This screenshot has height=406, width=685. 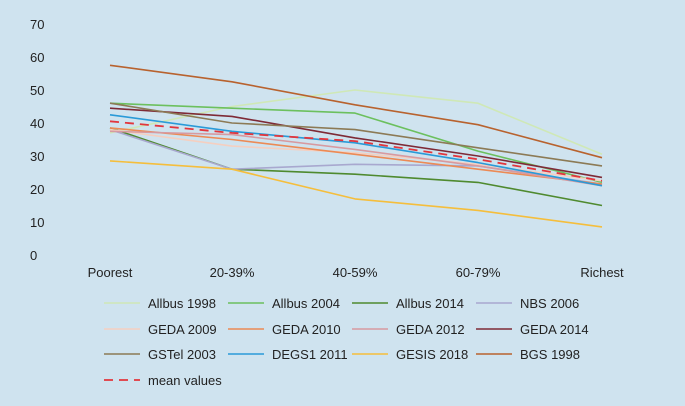 I want to click on legend-label-nbs-2006: NBS 2006, so click(x=549, y=303).